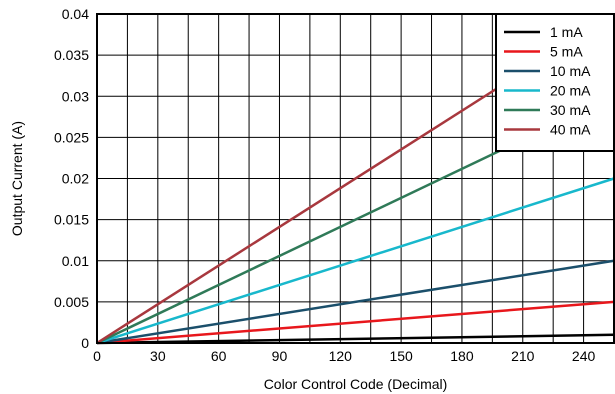  Describe the element at coordinates (17, 178) in the screenshot. I see `y-axis-title: Output Current (A)` at that location.